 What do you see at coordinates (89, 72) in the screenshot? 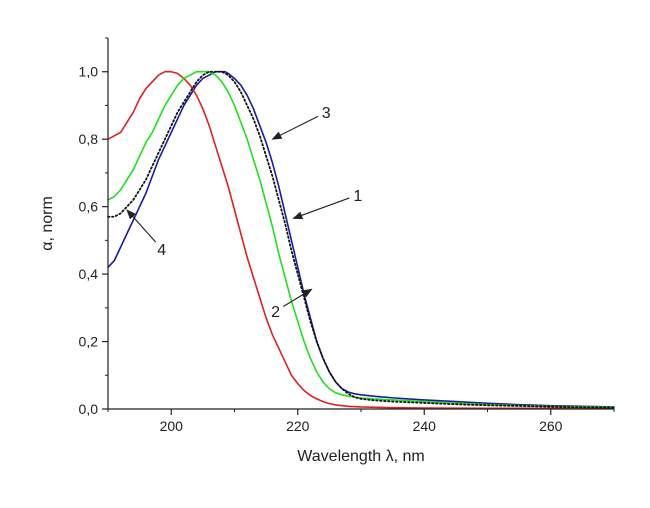
I see `y-tick-label: 1,0` at bounding box center [89, 72].